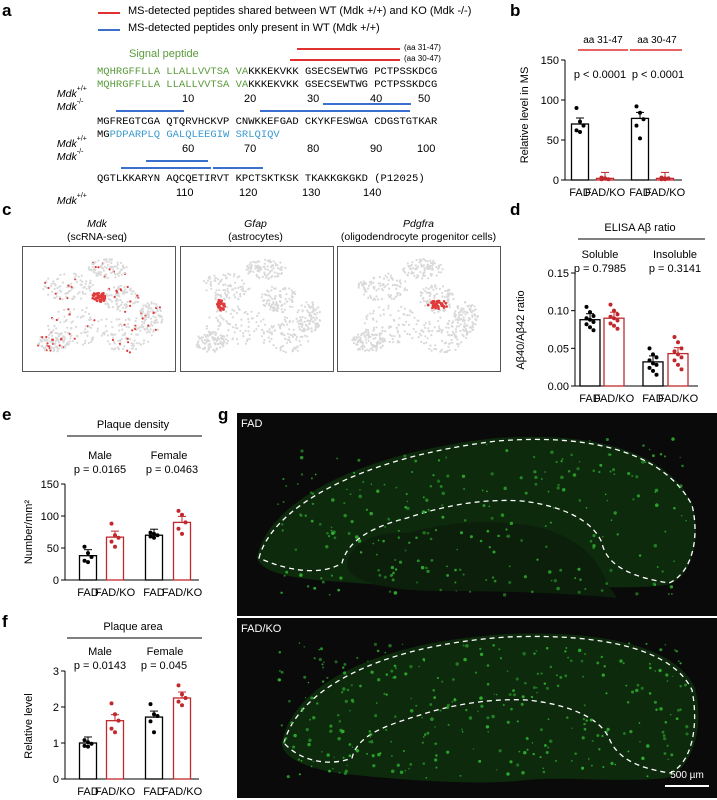  What do you see at coordinates (182, 551) in the screenshot?
I see `bar` at bounding box center [182, 551].